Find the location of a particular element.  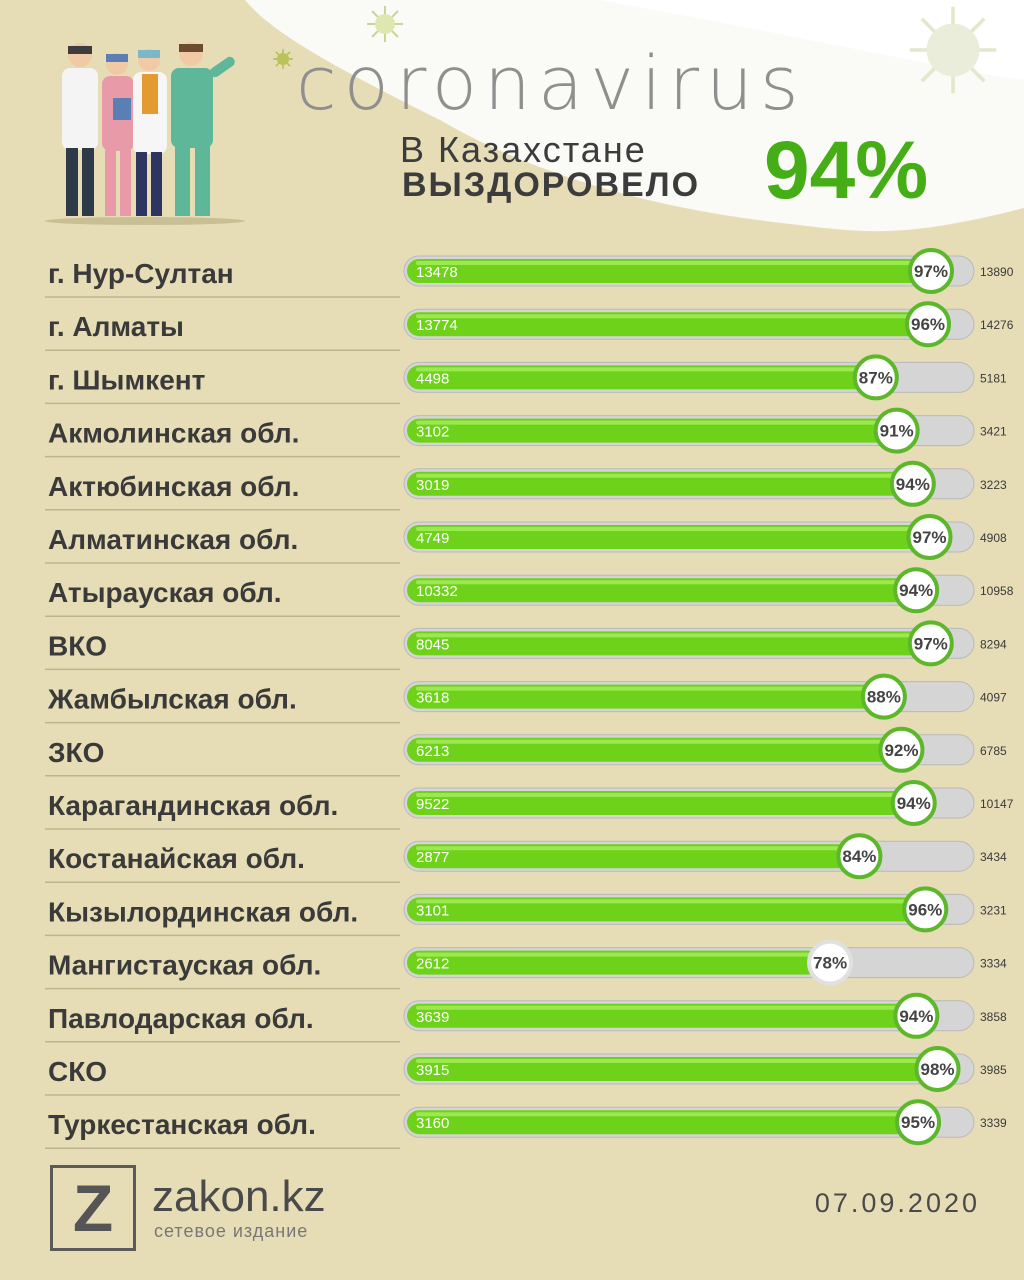

total-recovery-percent: 94% is located at coordinates (846, 170).